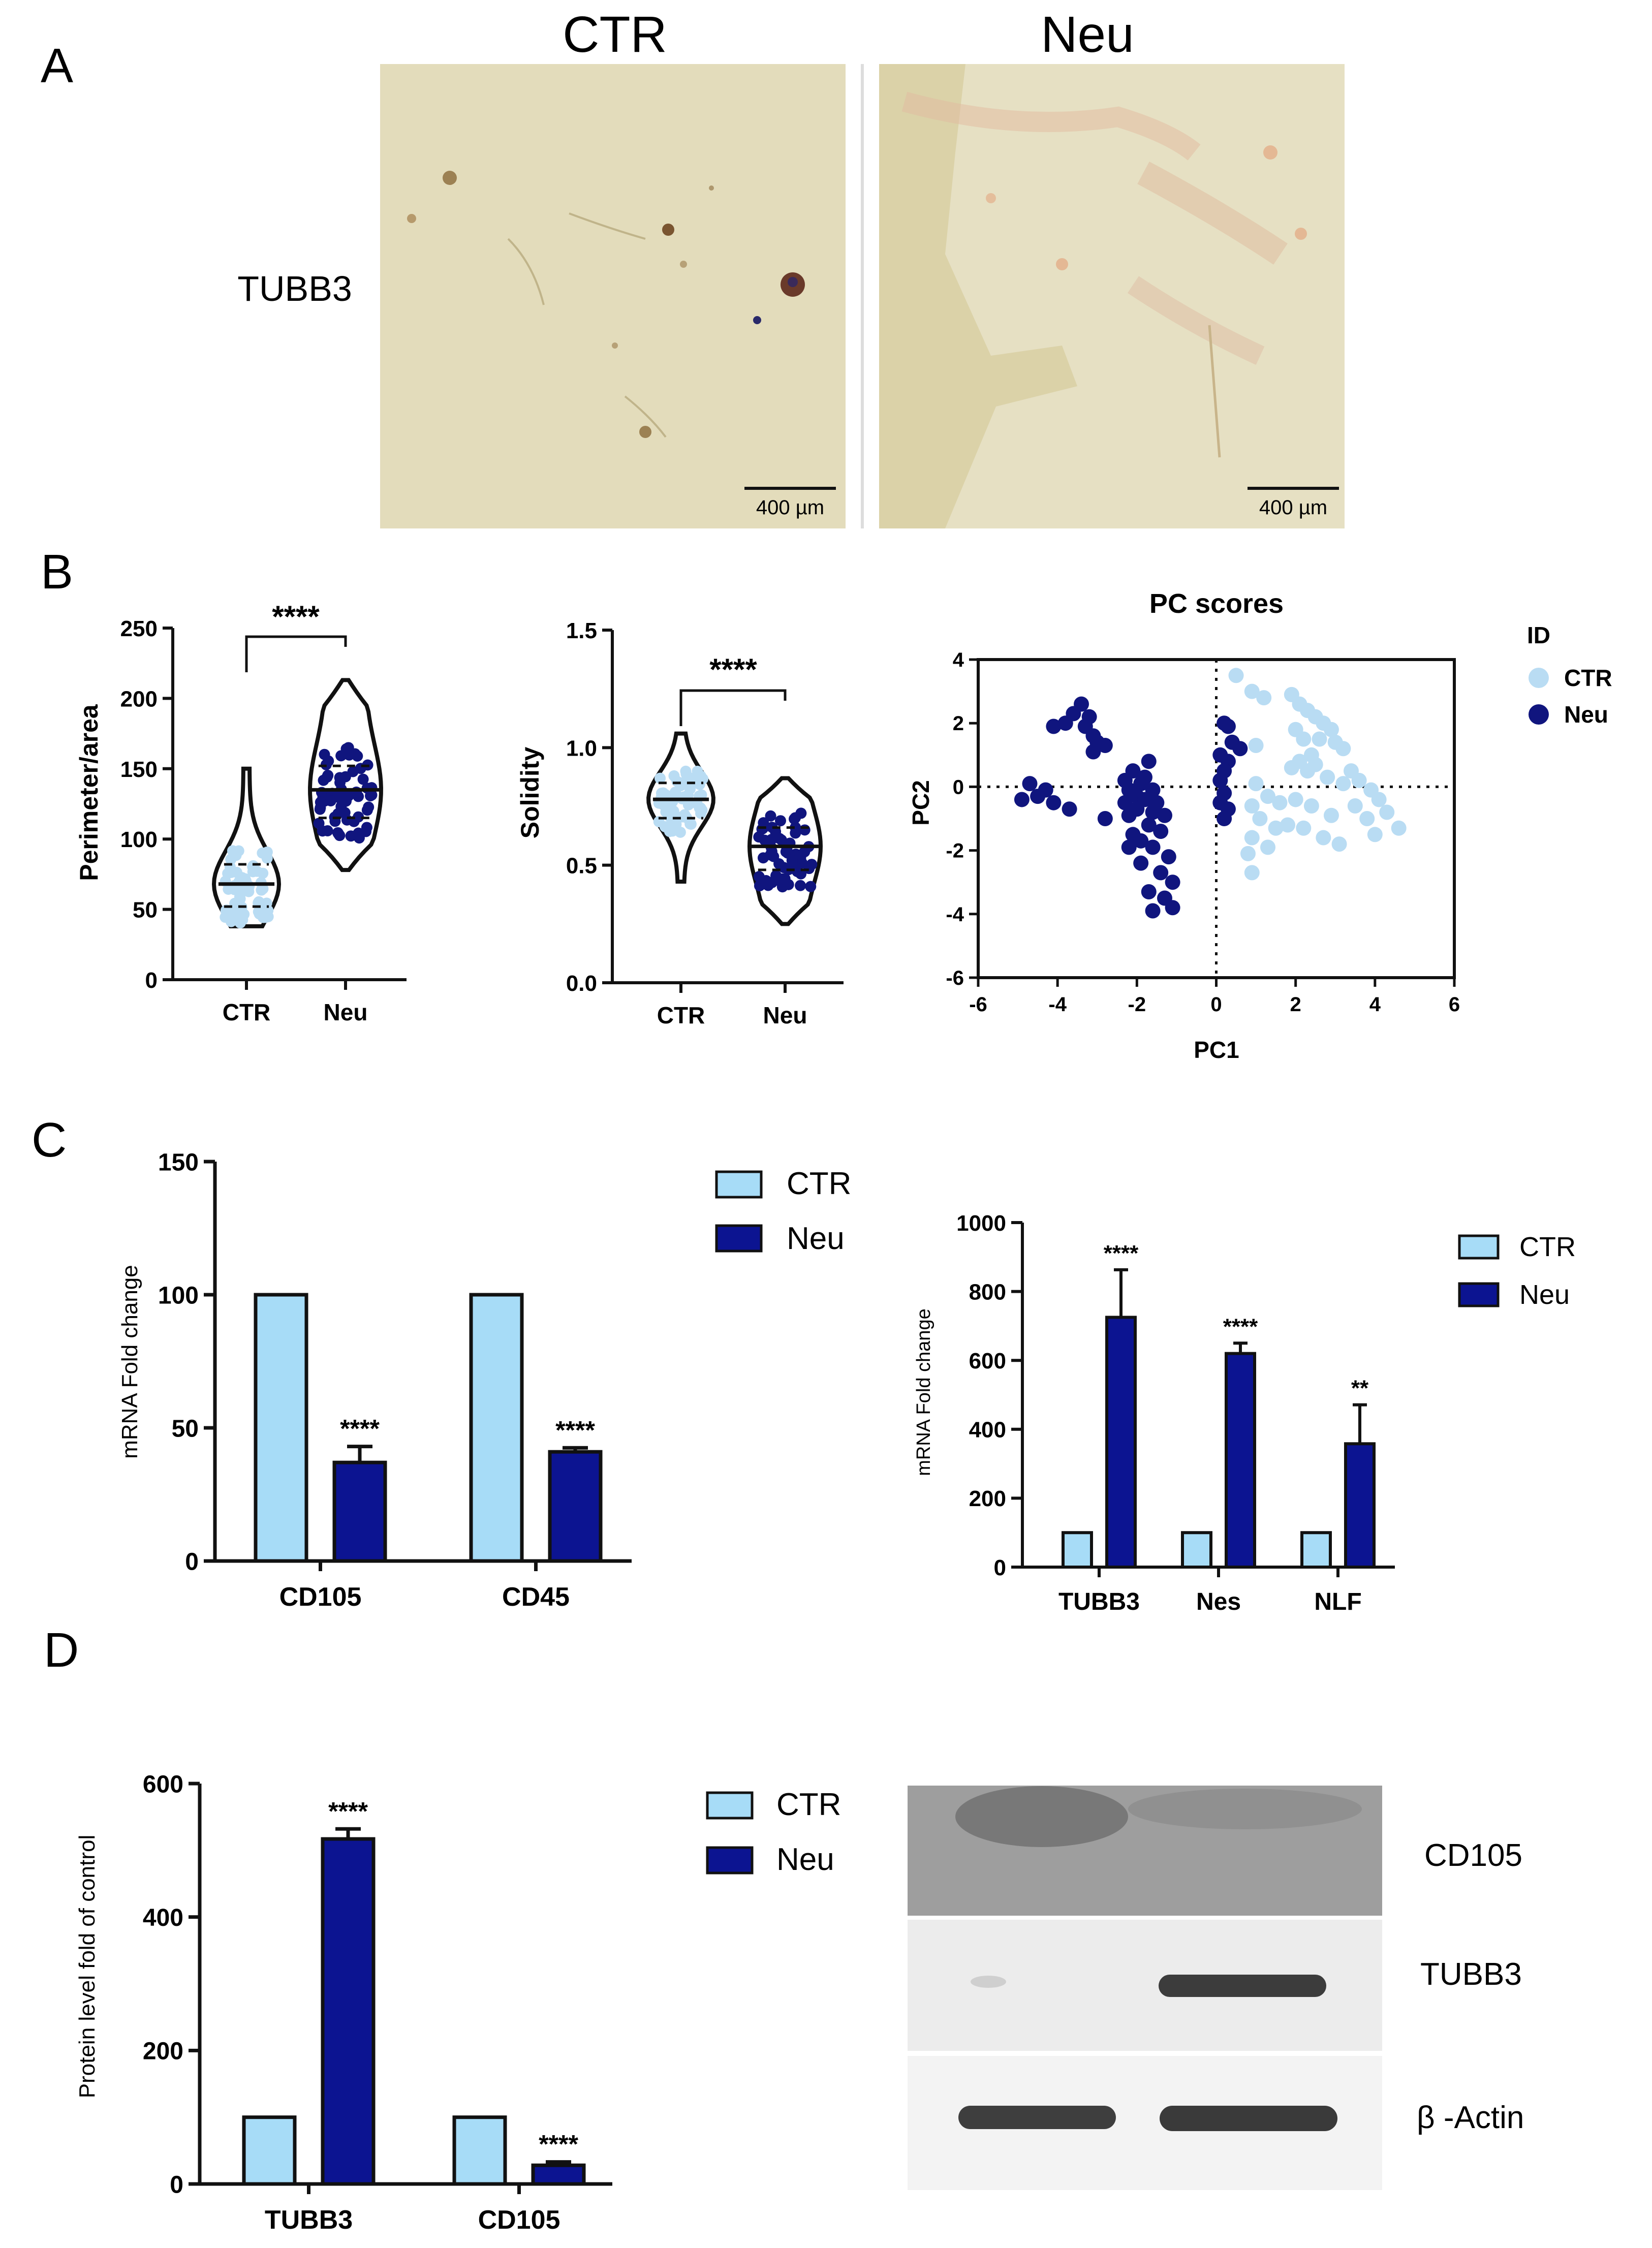 The height and width of the screenshot is (2248, 1652). Describe the element at coordinates (139, 769) in the screenshot. I see `B1-ytick-label: 150` at that location.